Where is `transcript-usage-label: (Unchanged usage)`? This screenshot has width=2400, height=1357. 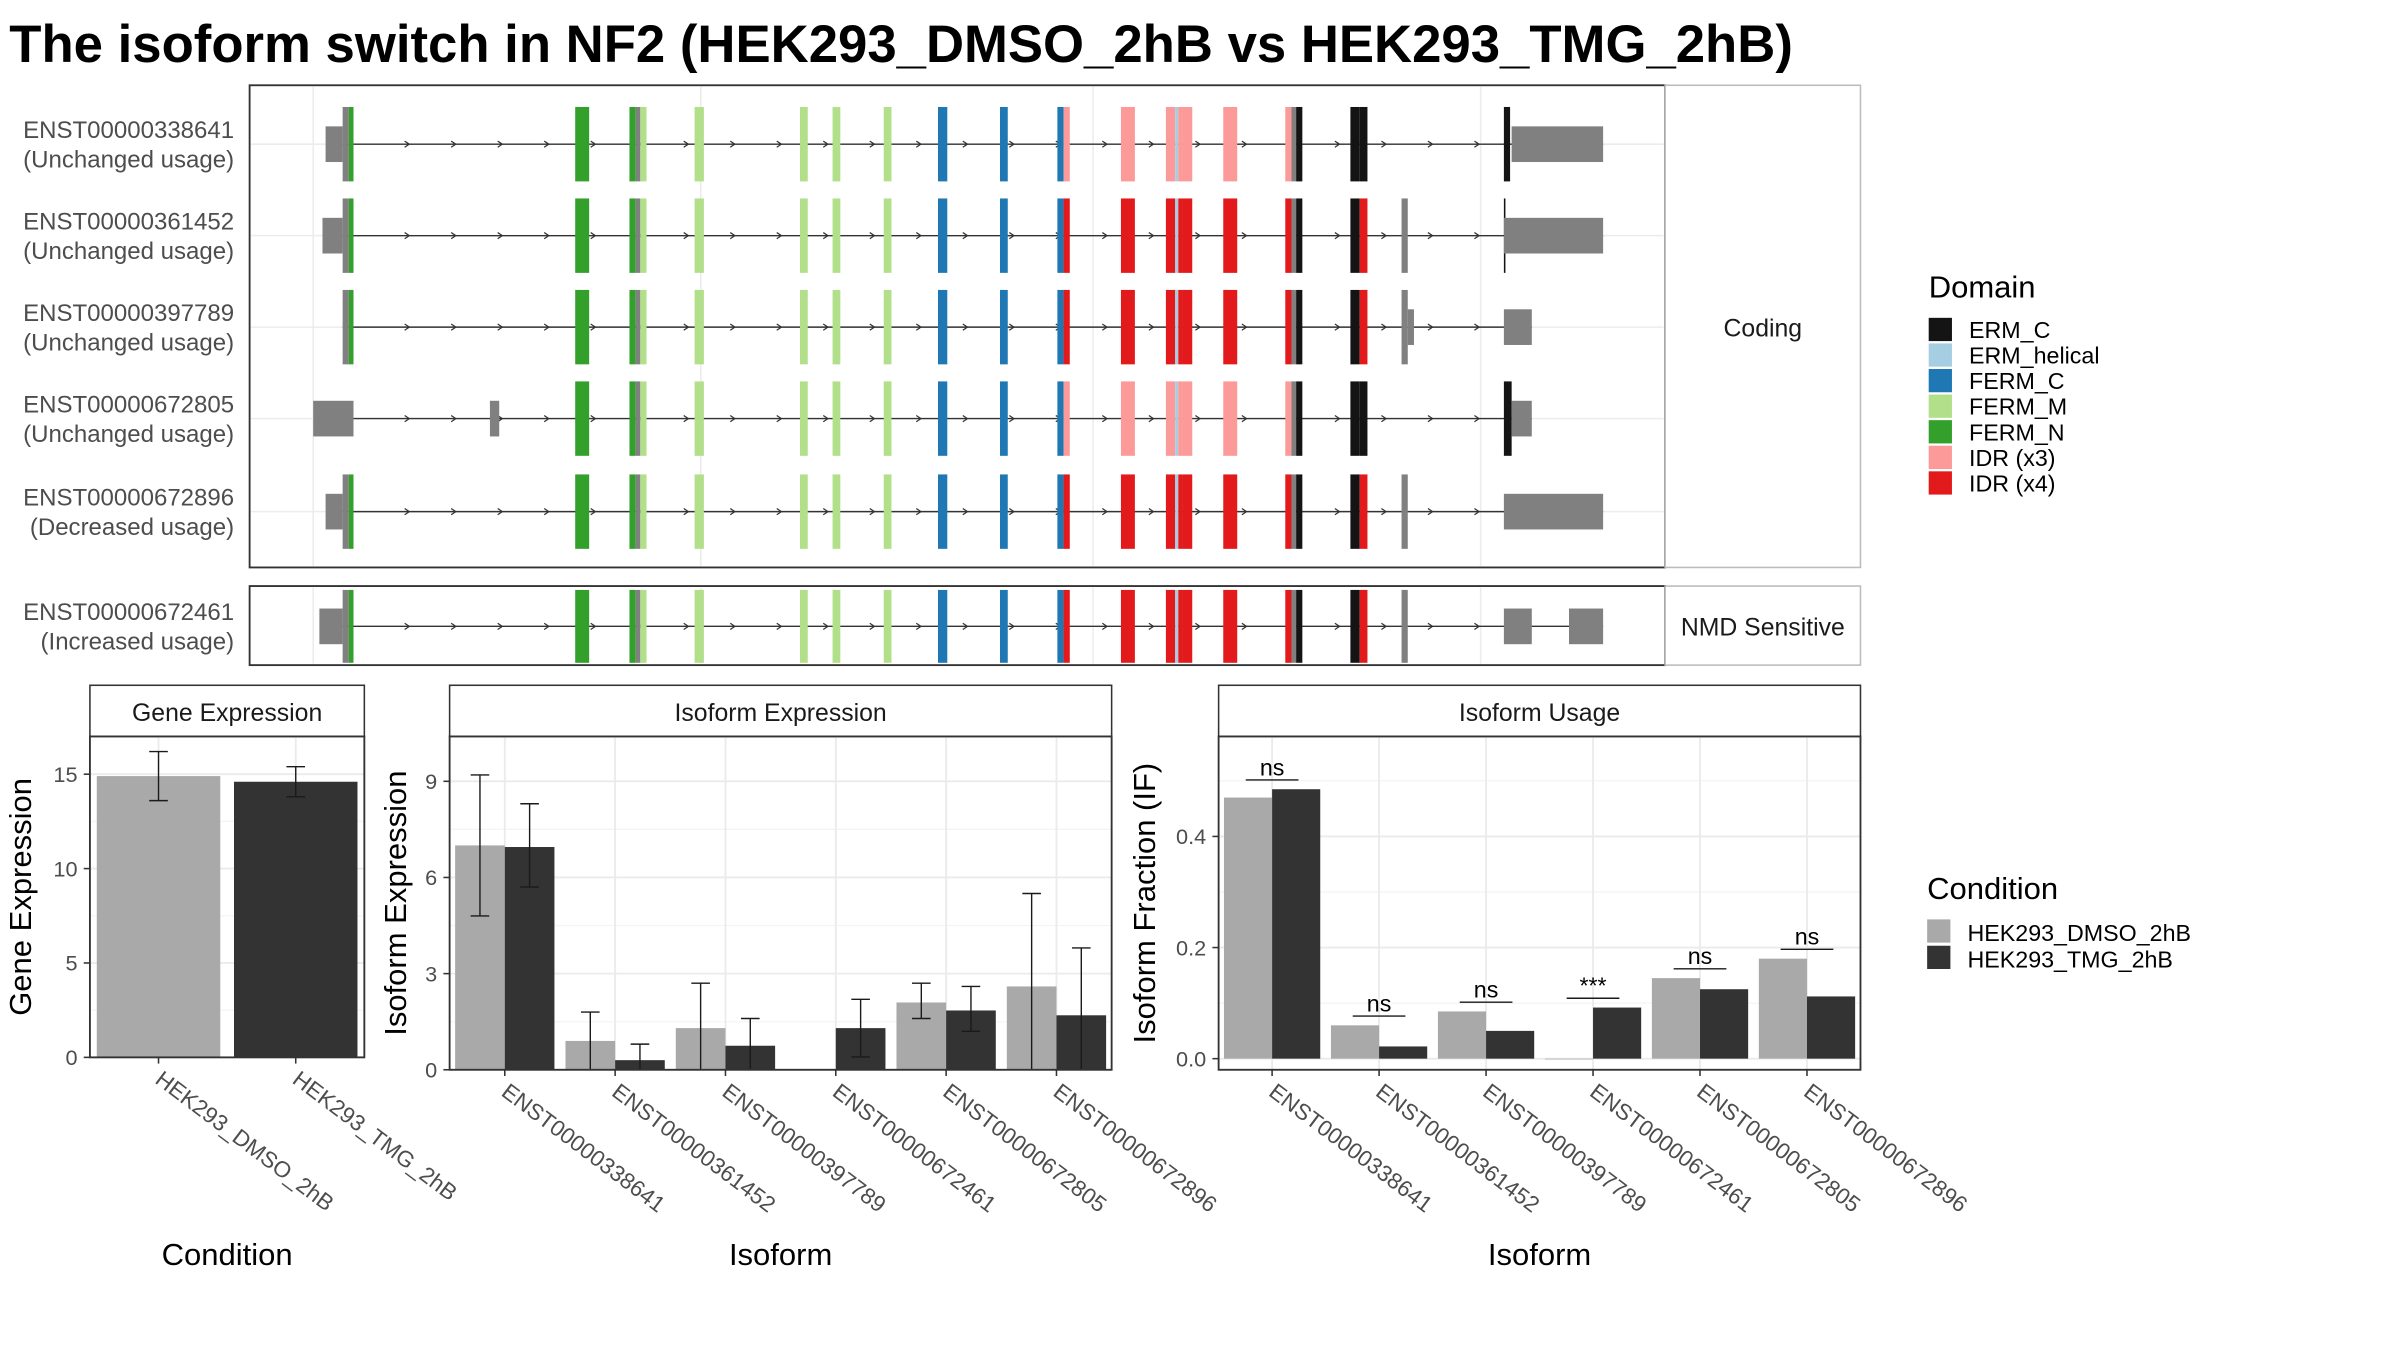
transcript-usage-label: (Unchanged usage) is located at coordinates (128, 159).